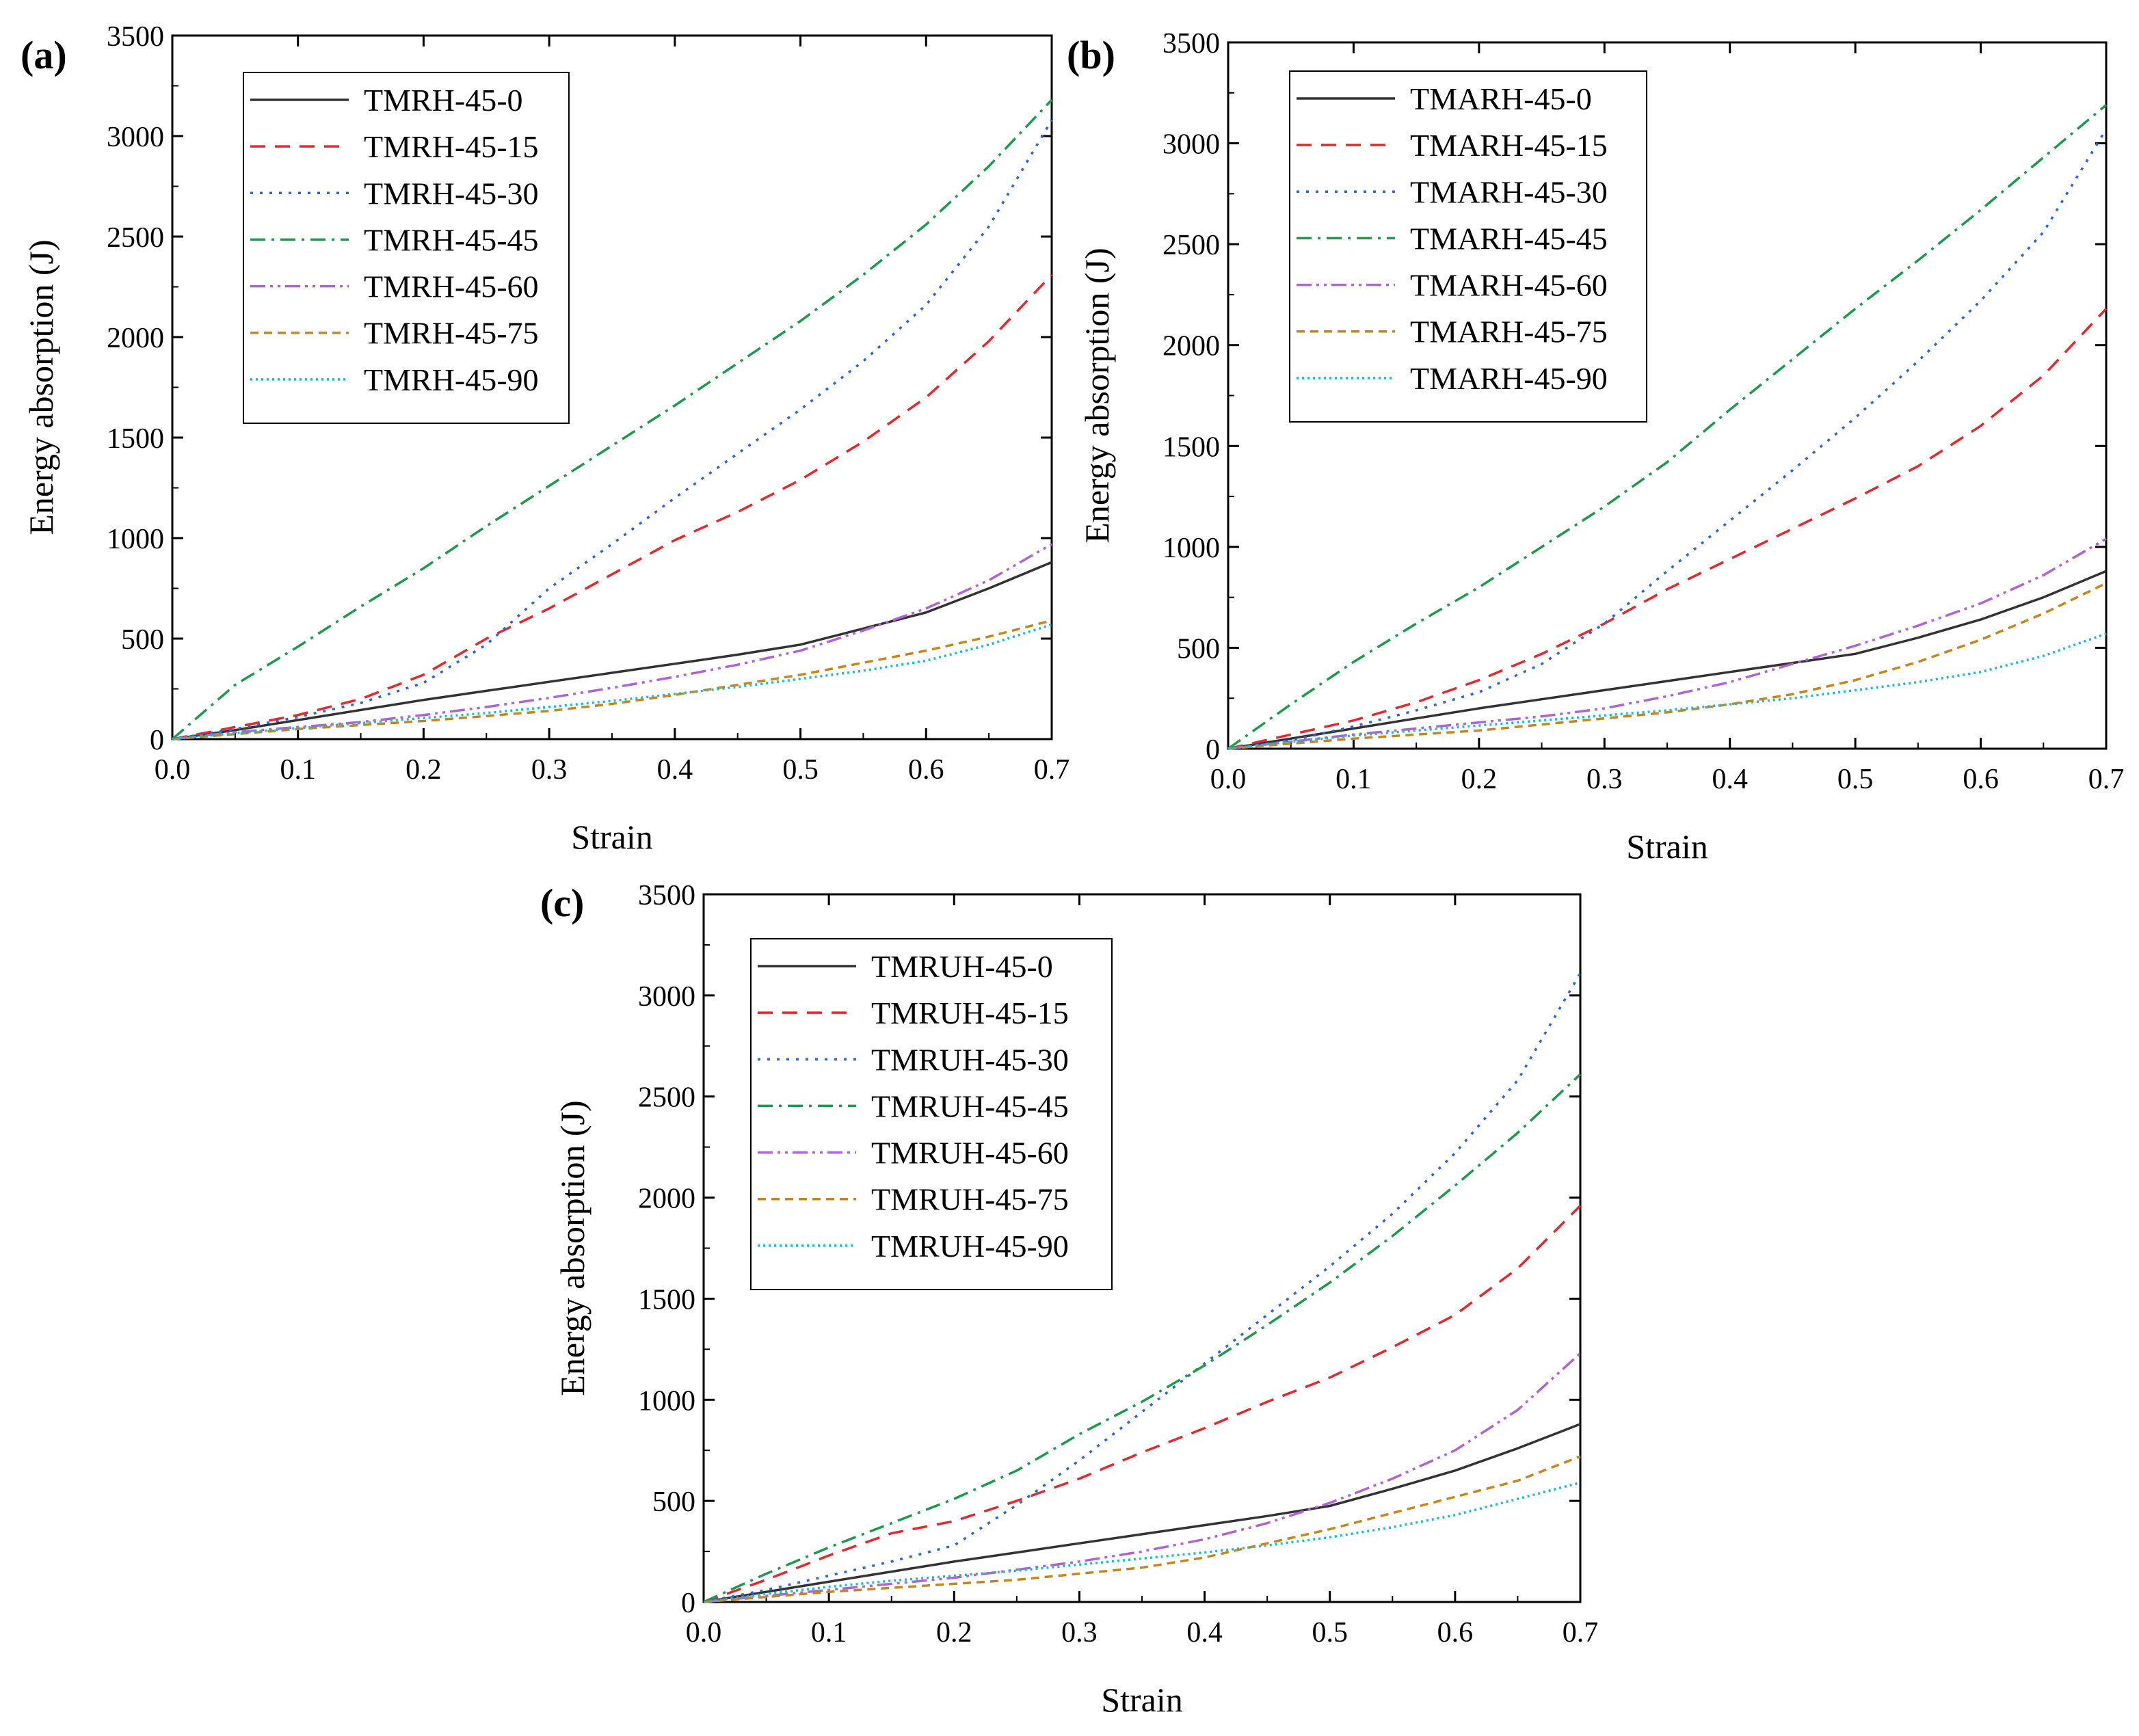 The image size is (2139, 1736). I want to click on legend-entry: TMRUH-45-0, so click(962, 966).